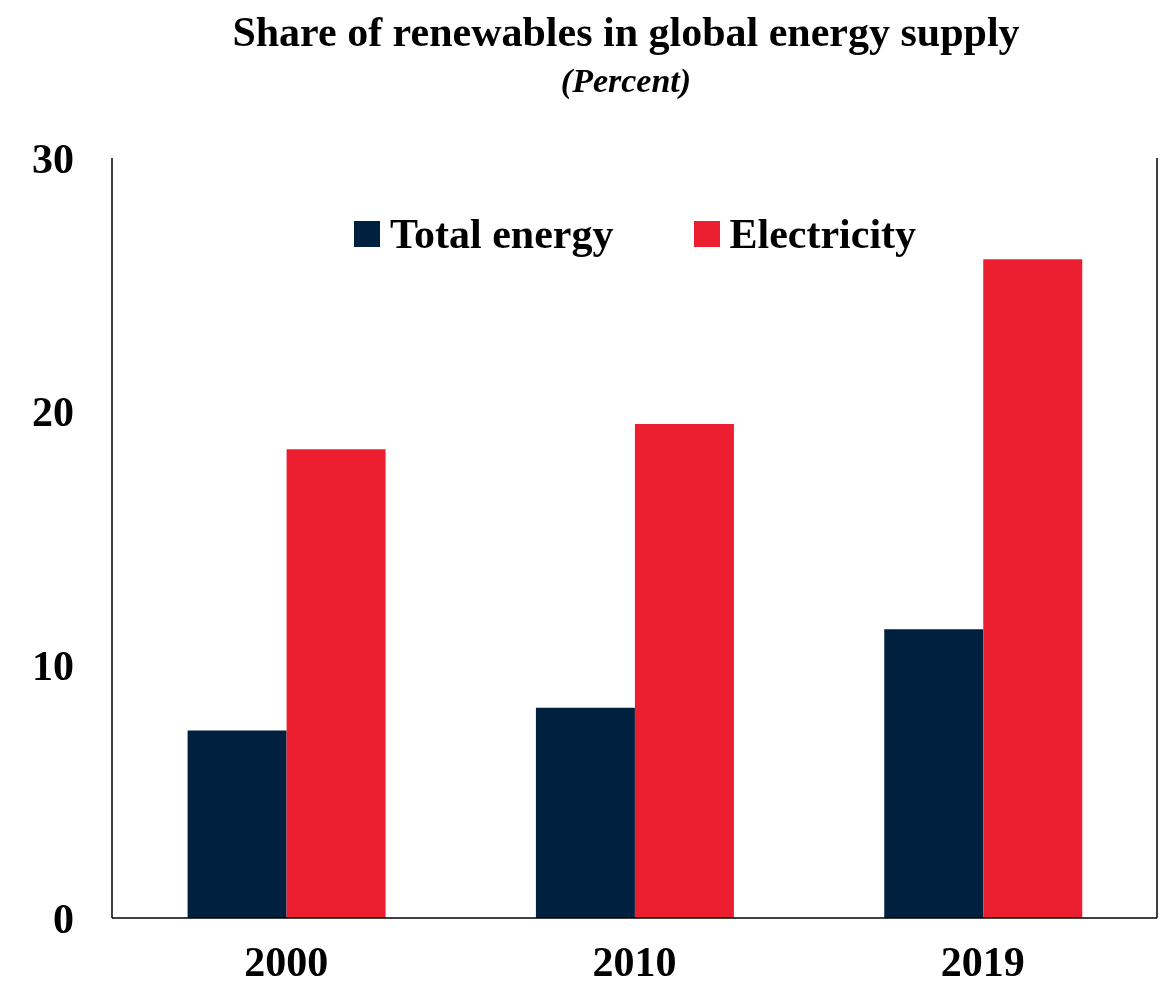 This screenshot has width=1160, height=995. What do you see at coordinates (626, 81) in the screenshot?
I see `chart-subtitle: (Percent)` at bounding box center [626, 81].